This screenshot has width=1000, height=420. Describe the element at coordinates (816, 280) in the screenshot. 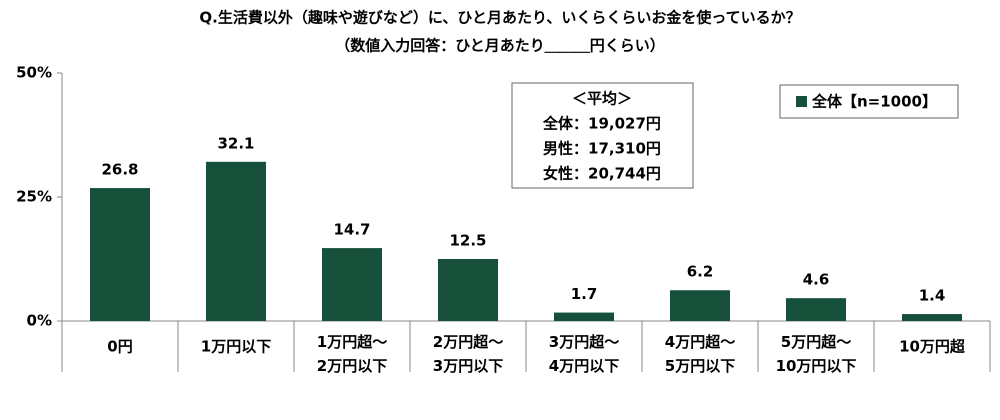

I see `value-label: 4.6` at that location.